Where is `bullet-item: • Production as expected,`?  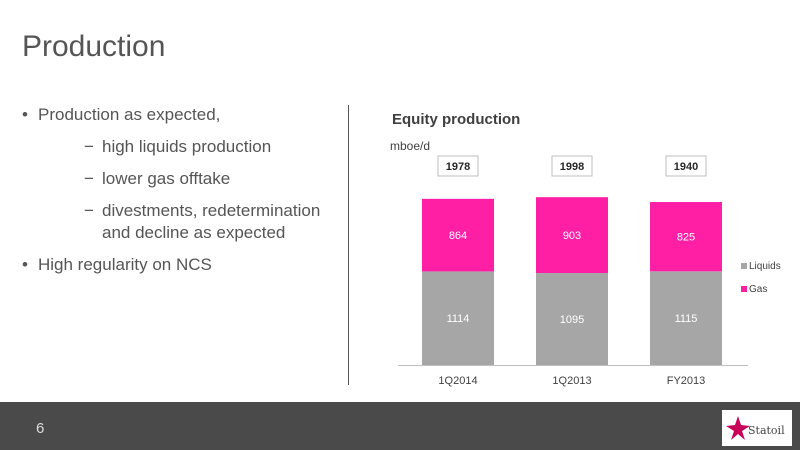 bullet-item: • Production as expected, is located at coordinates (182, 115).